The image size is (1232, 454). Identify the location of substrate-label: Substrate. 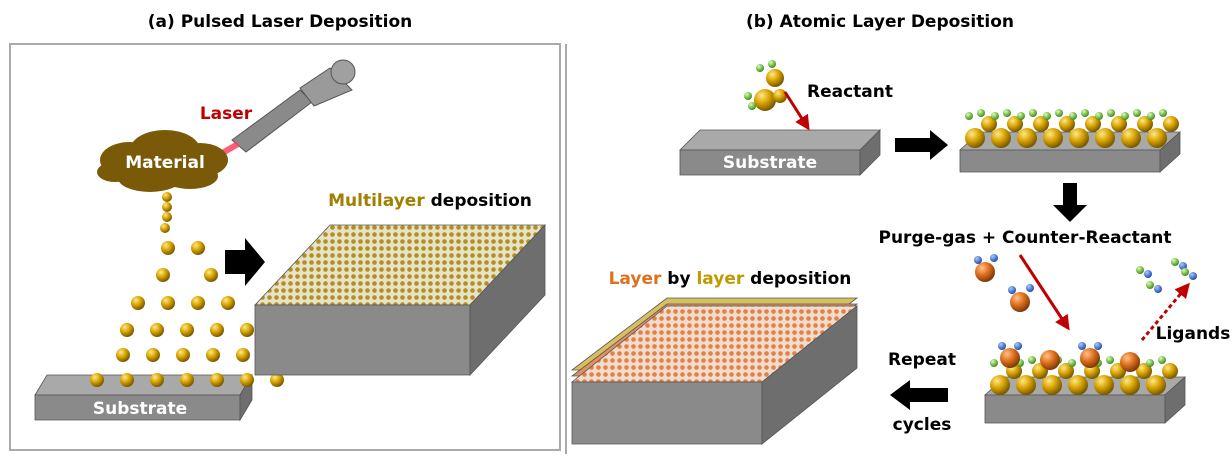
(770, 163).